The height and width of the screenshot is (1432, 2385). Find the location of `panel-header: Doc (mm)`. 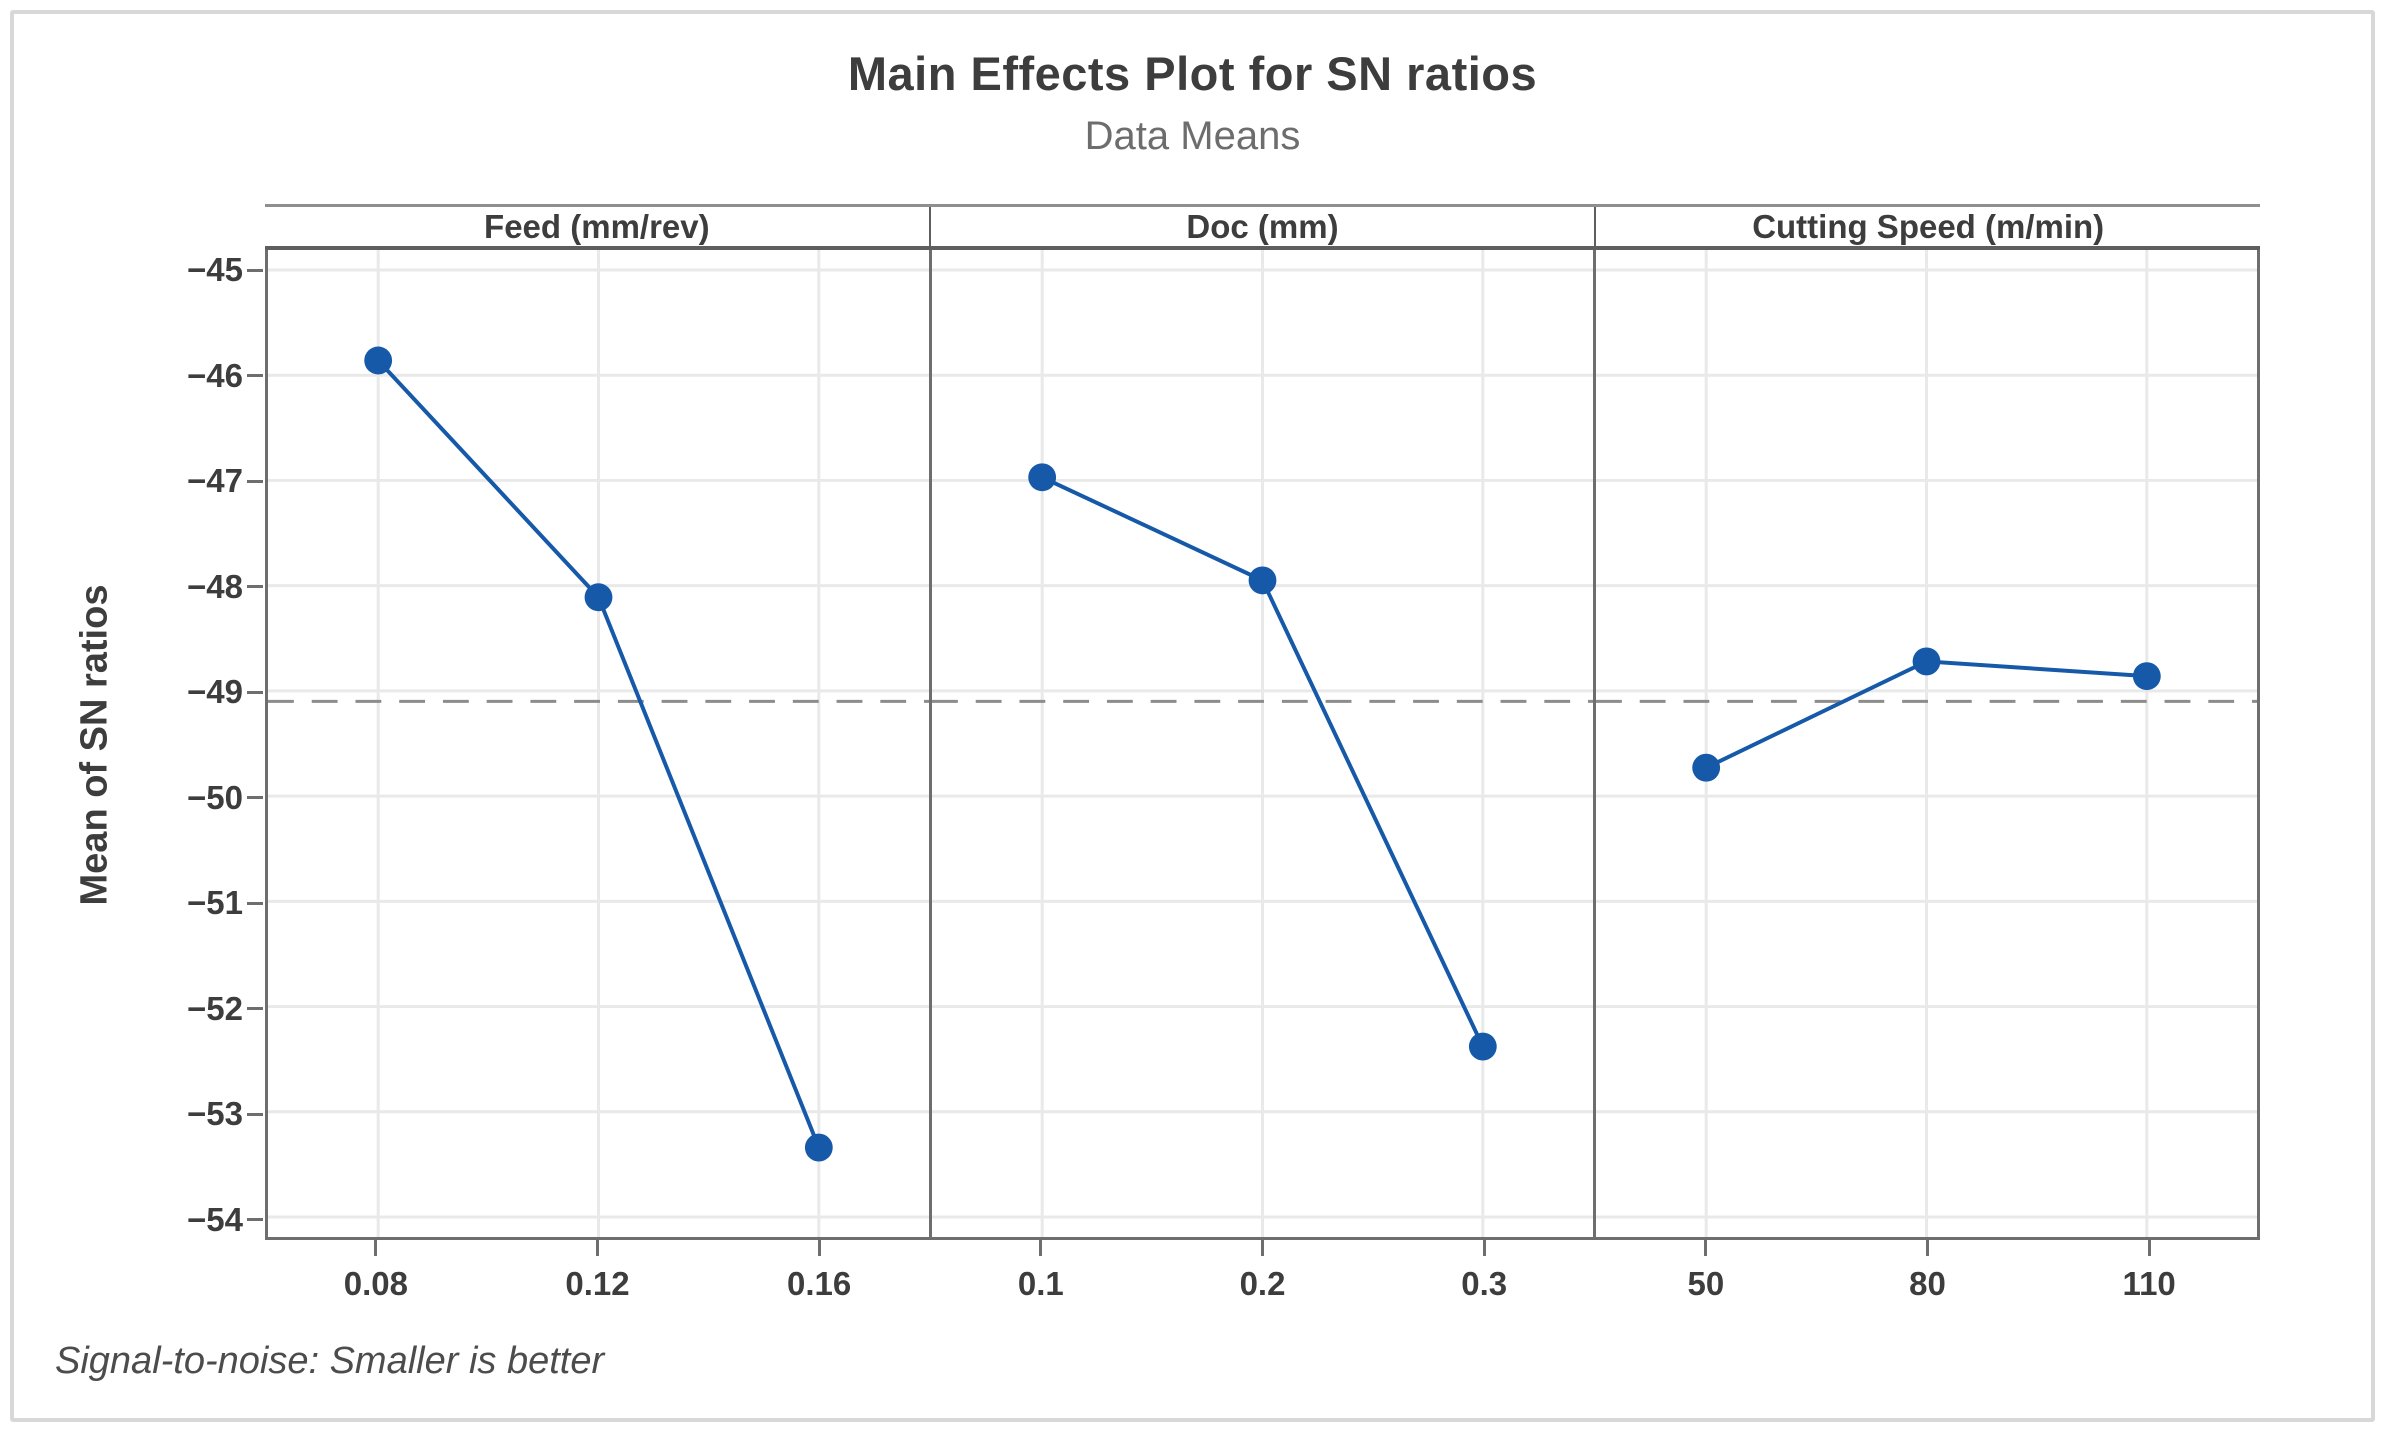

panel-header: Doc (mm) is located at coordinates (1264, 226).